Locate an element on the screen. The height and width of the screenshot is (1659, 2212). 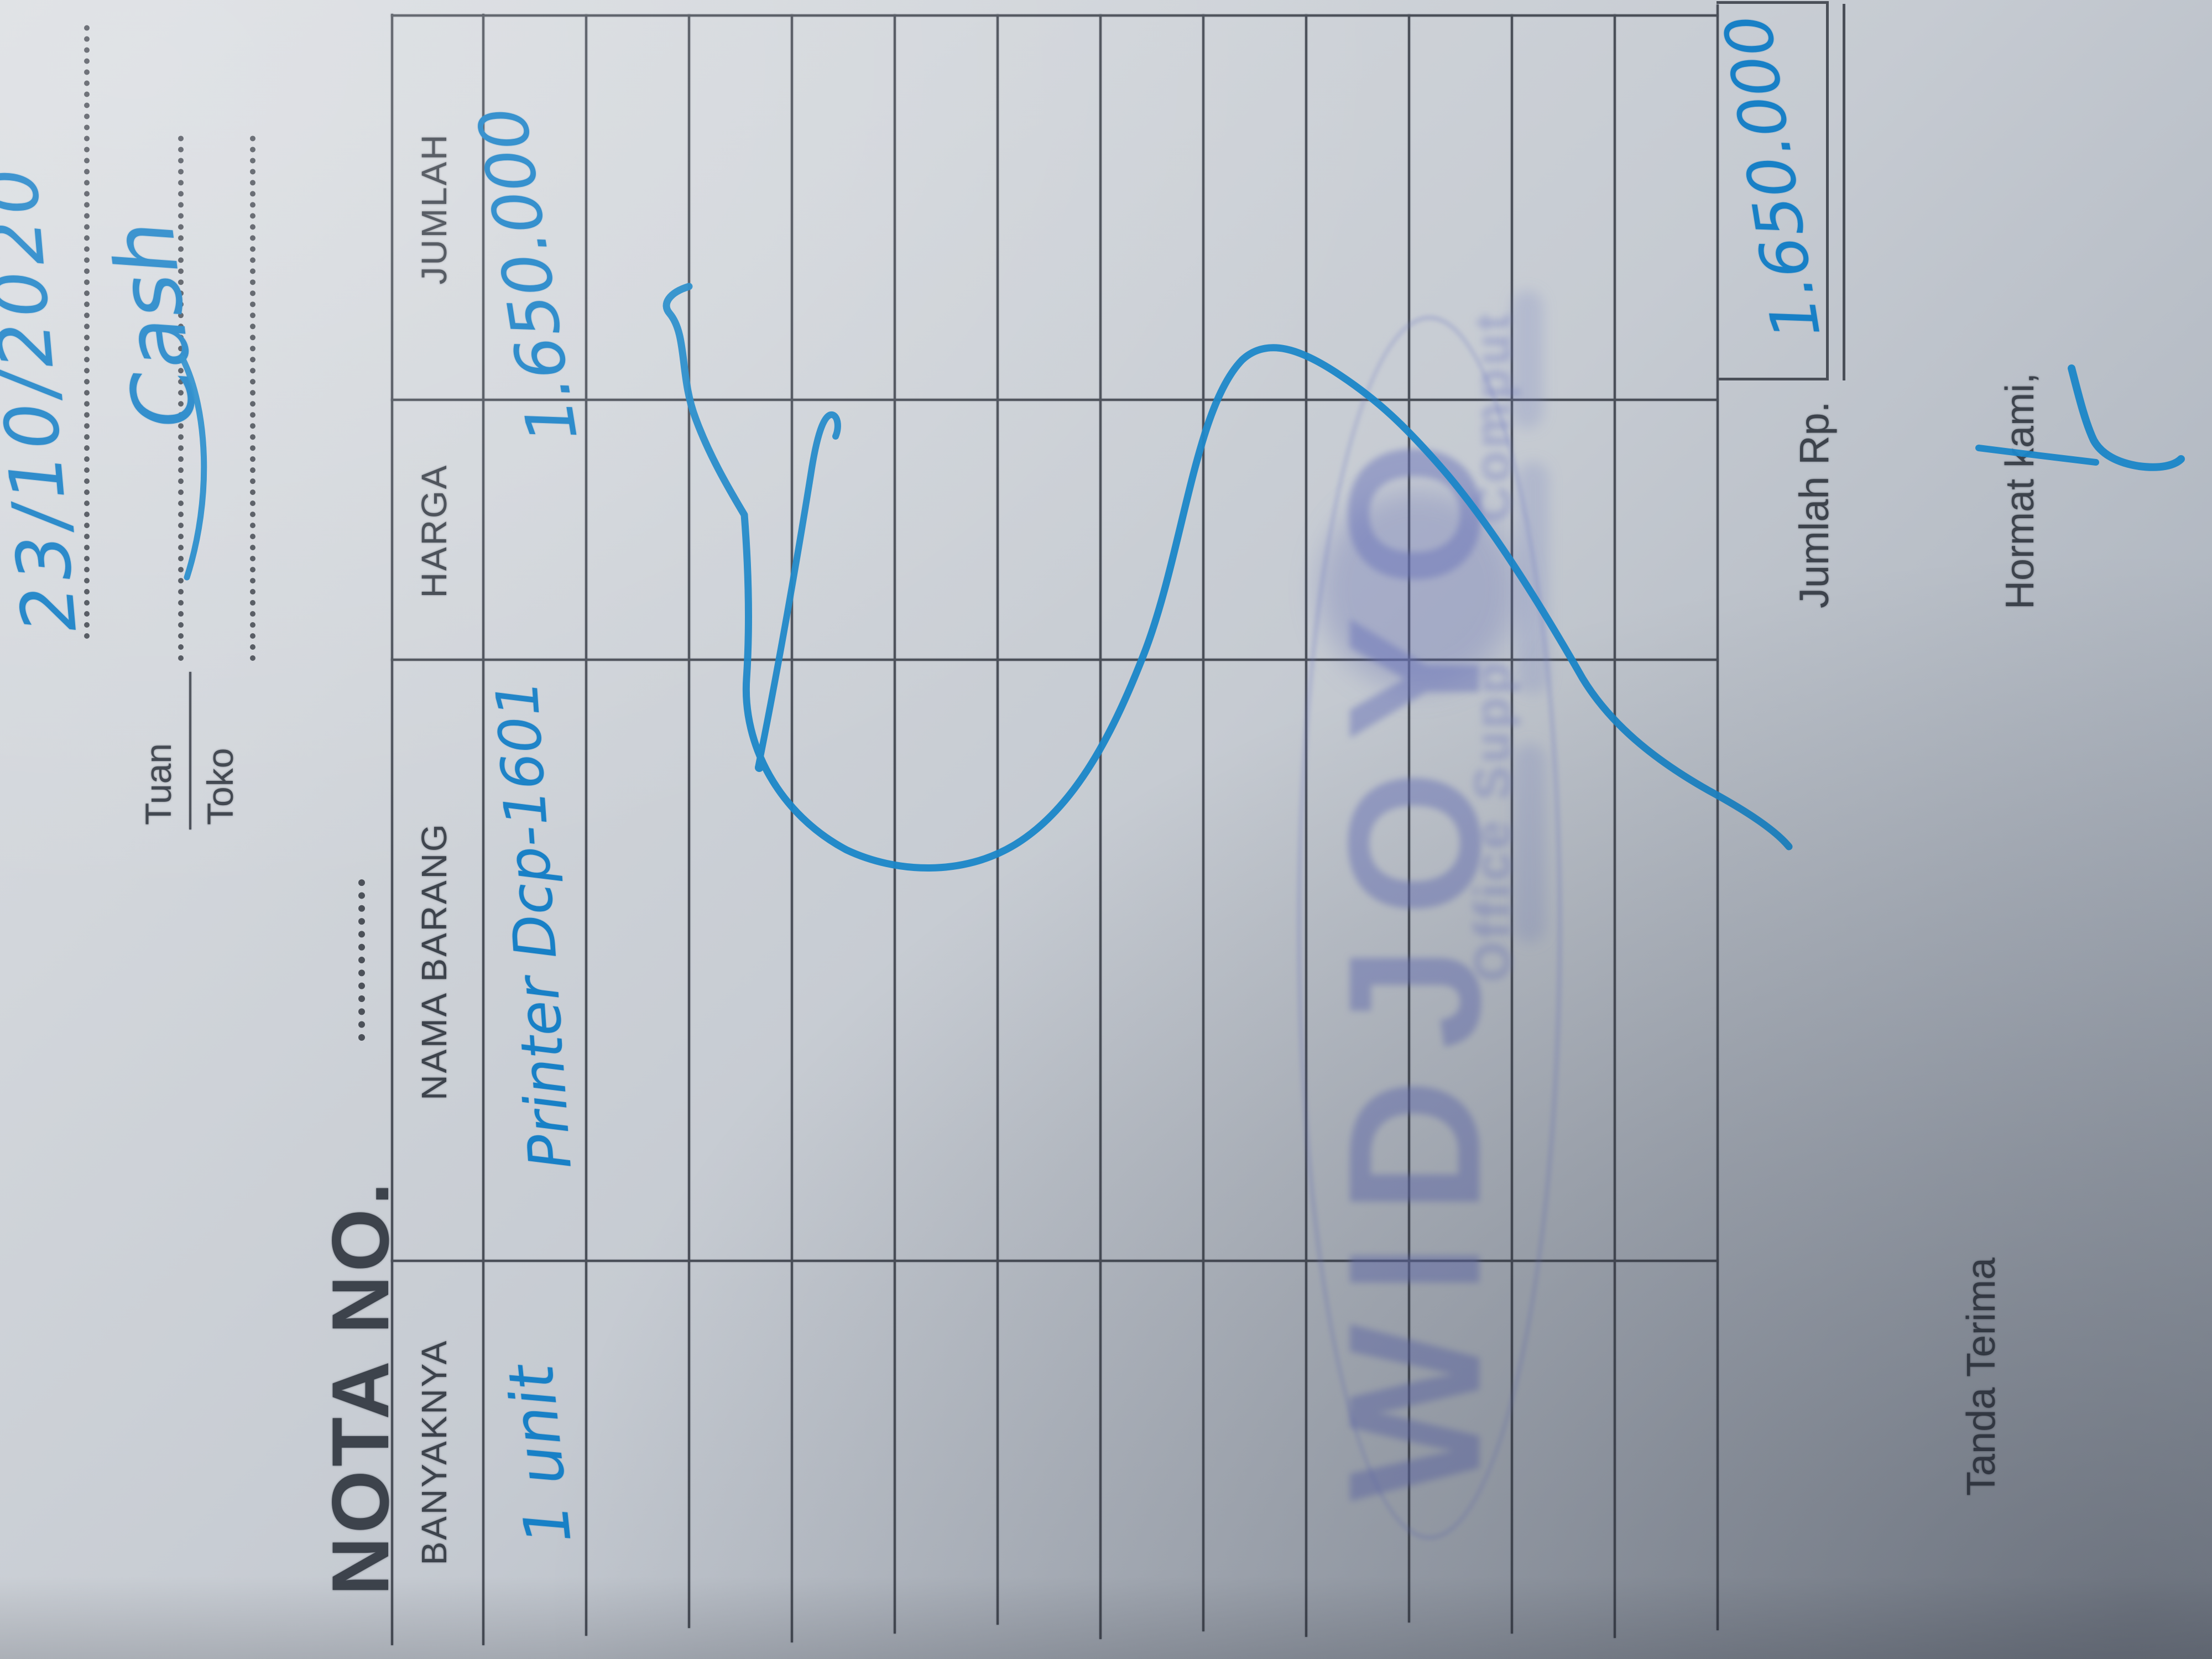
checkmark-ink is located at coordinates (798, 591).